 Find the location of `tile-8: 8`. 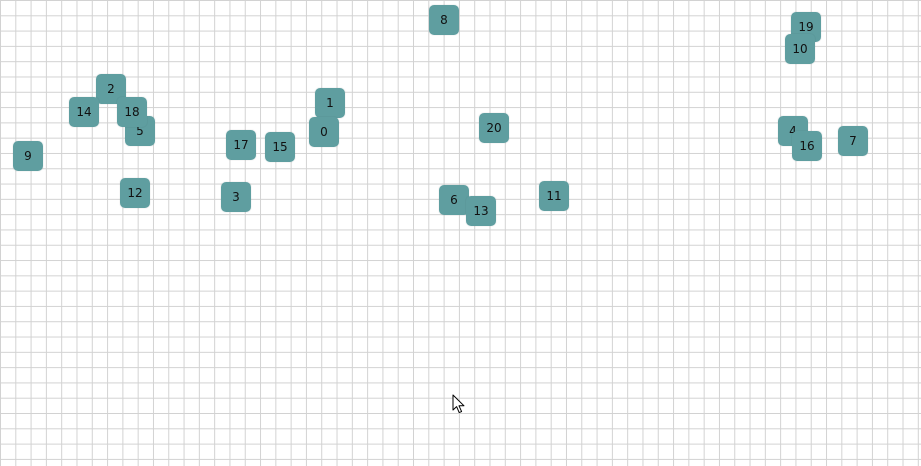

tile-8: 8 is located at coordinates (444, 20).